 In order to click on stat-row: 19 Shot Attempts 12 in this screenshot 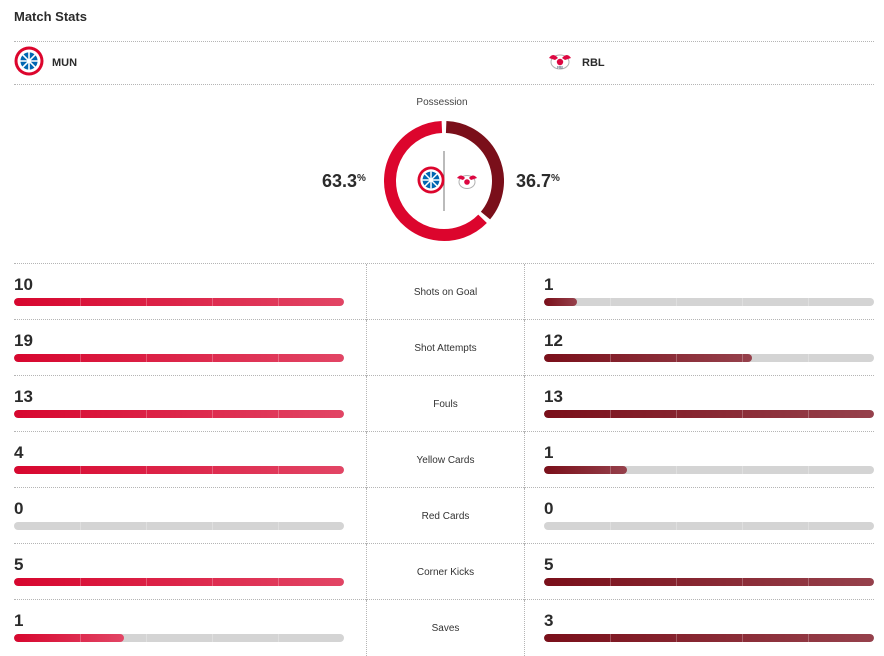, I will do `click(442, 348)`.